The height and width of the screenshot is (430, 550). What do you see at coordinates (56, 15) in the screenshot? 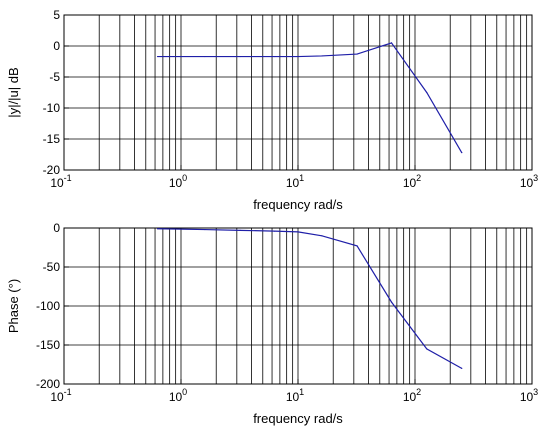
I see `mag-y-tick-label: 5` at bounding box center [56, 15].